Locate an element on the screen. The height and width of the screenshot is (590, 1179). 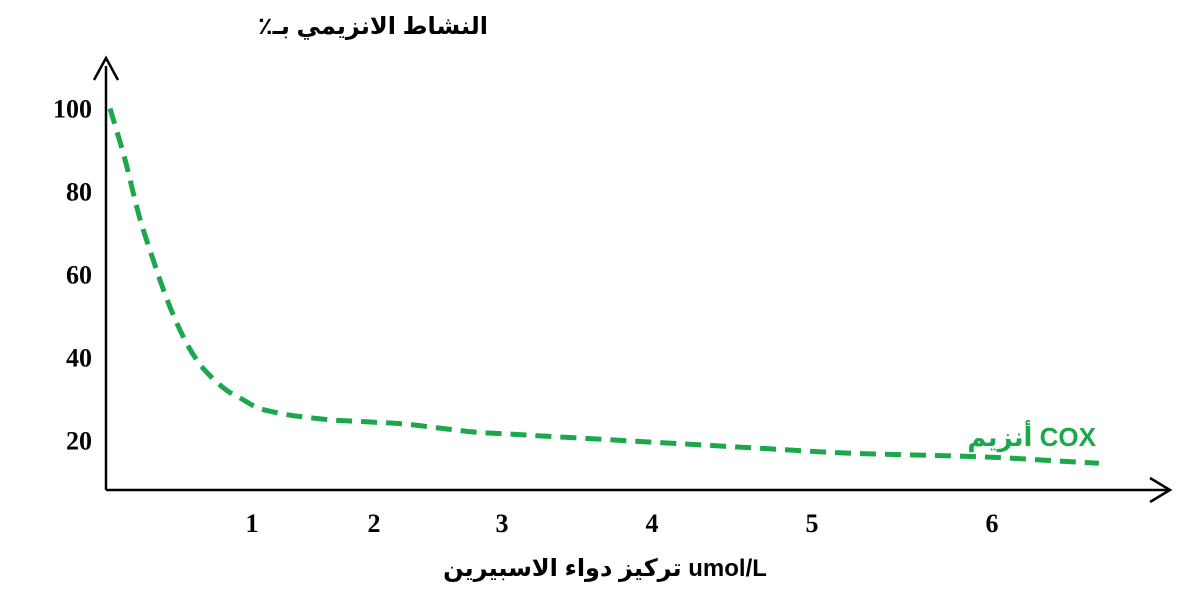
y-tick-label: 40 is located at coordinates (79, 358).